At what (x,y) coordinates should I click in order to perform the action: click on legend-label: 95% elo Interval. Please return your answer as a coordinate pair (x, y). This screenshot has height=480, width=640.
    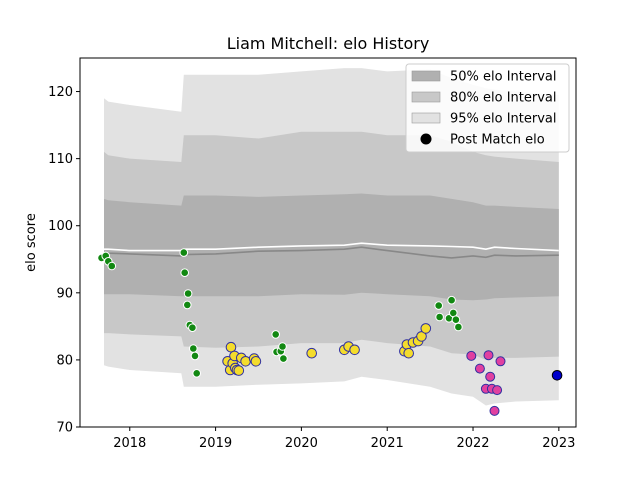
    Looking at the image, I should click on (503, 119).